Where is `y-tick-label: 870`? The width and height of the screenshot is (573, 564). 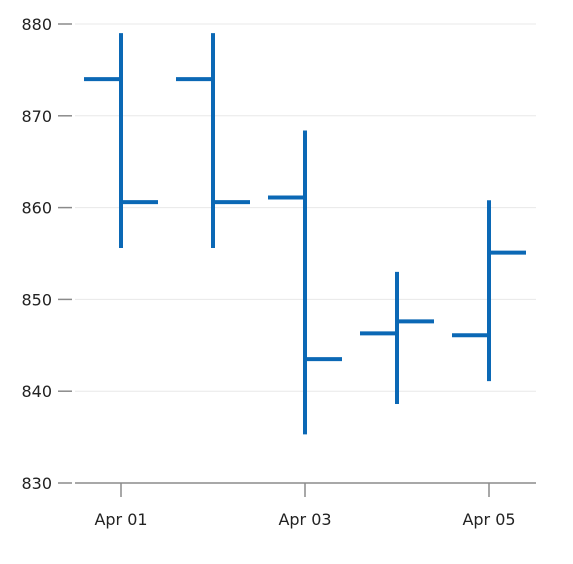 y-tick-label: 870 is located at coordinates (36, 116).